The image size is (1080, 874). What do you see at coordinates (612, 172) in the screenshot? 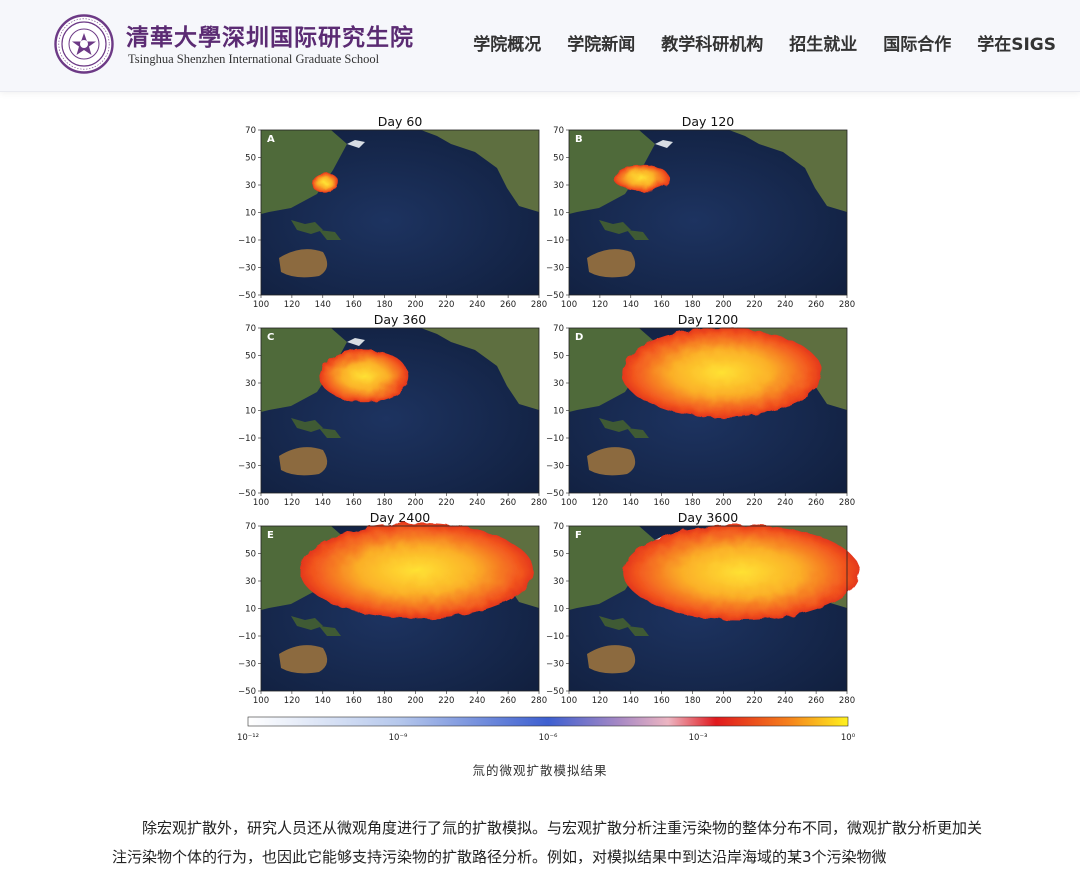
I see `asia-landmass` at bounding box center [612, 172].